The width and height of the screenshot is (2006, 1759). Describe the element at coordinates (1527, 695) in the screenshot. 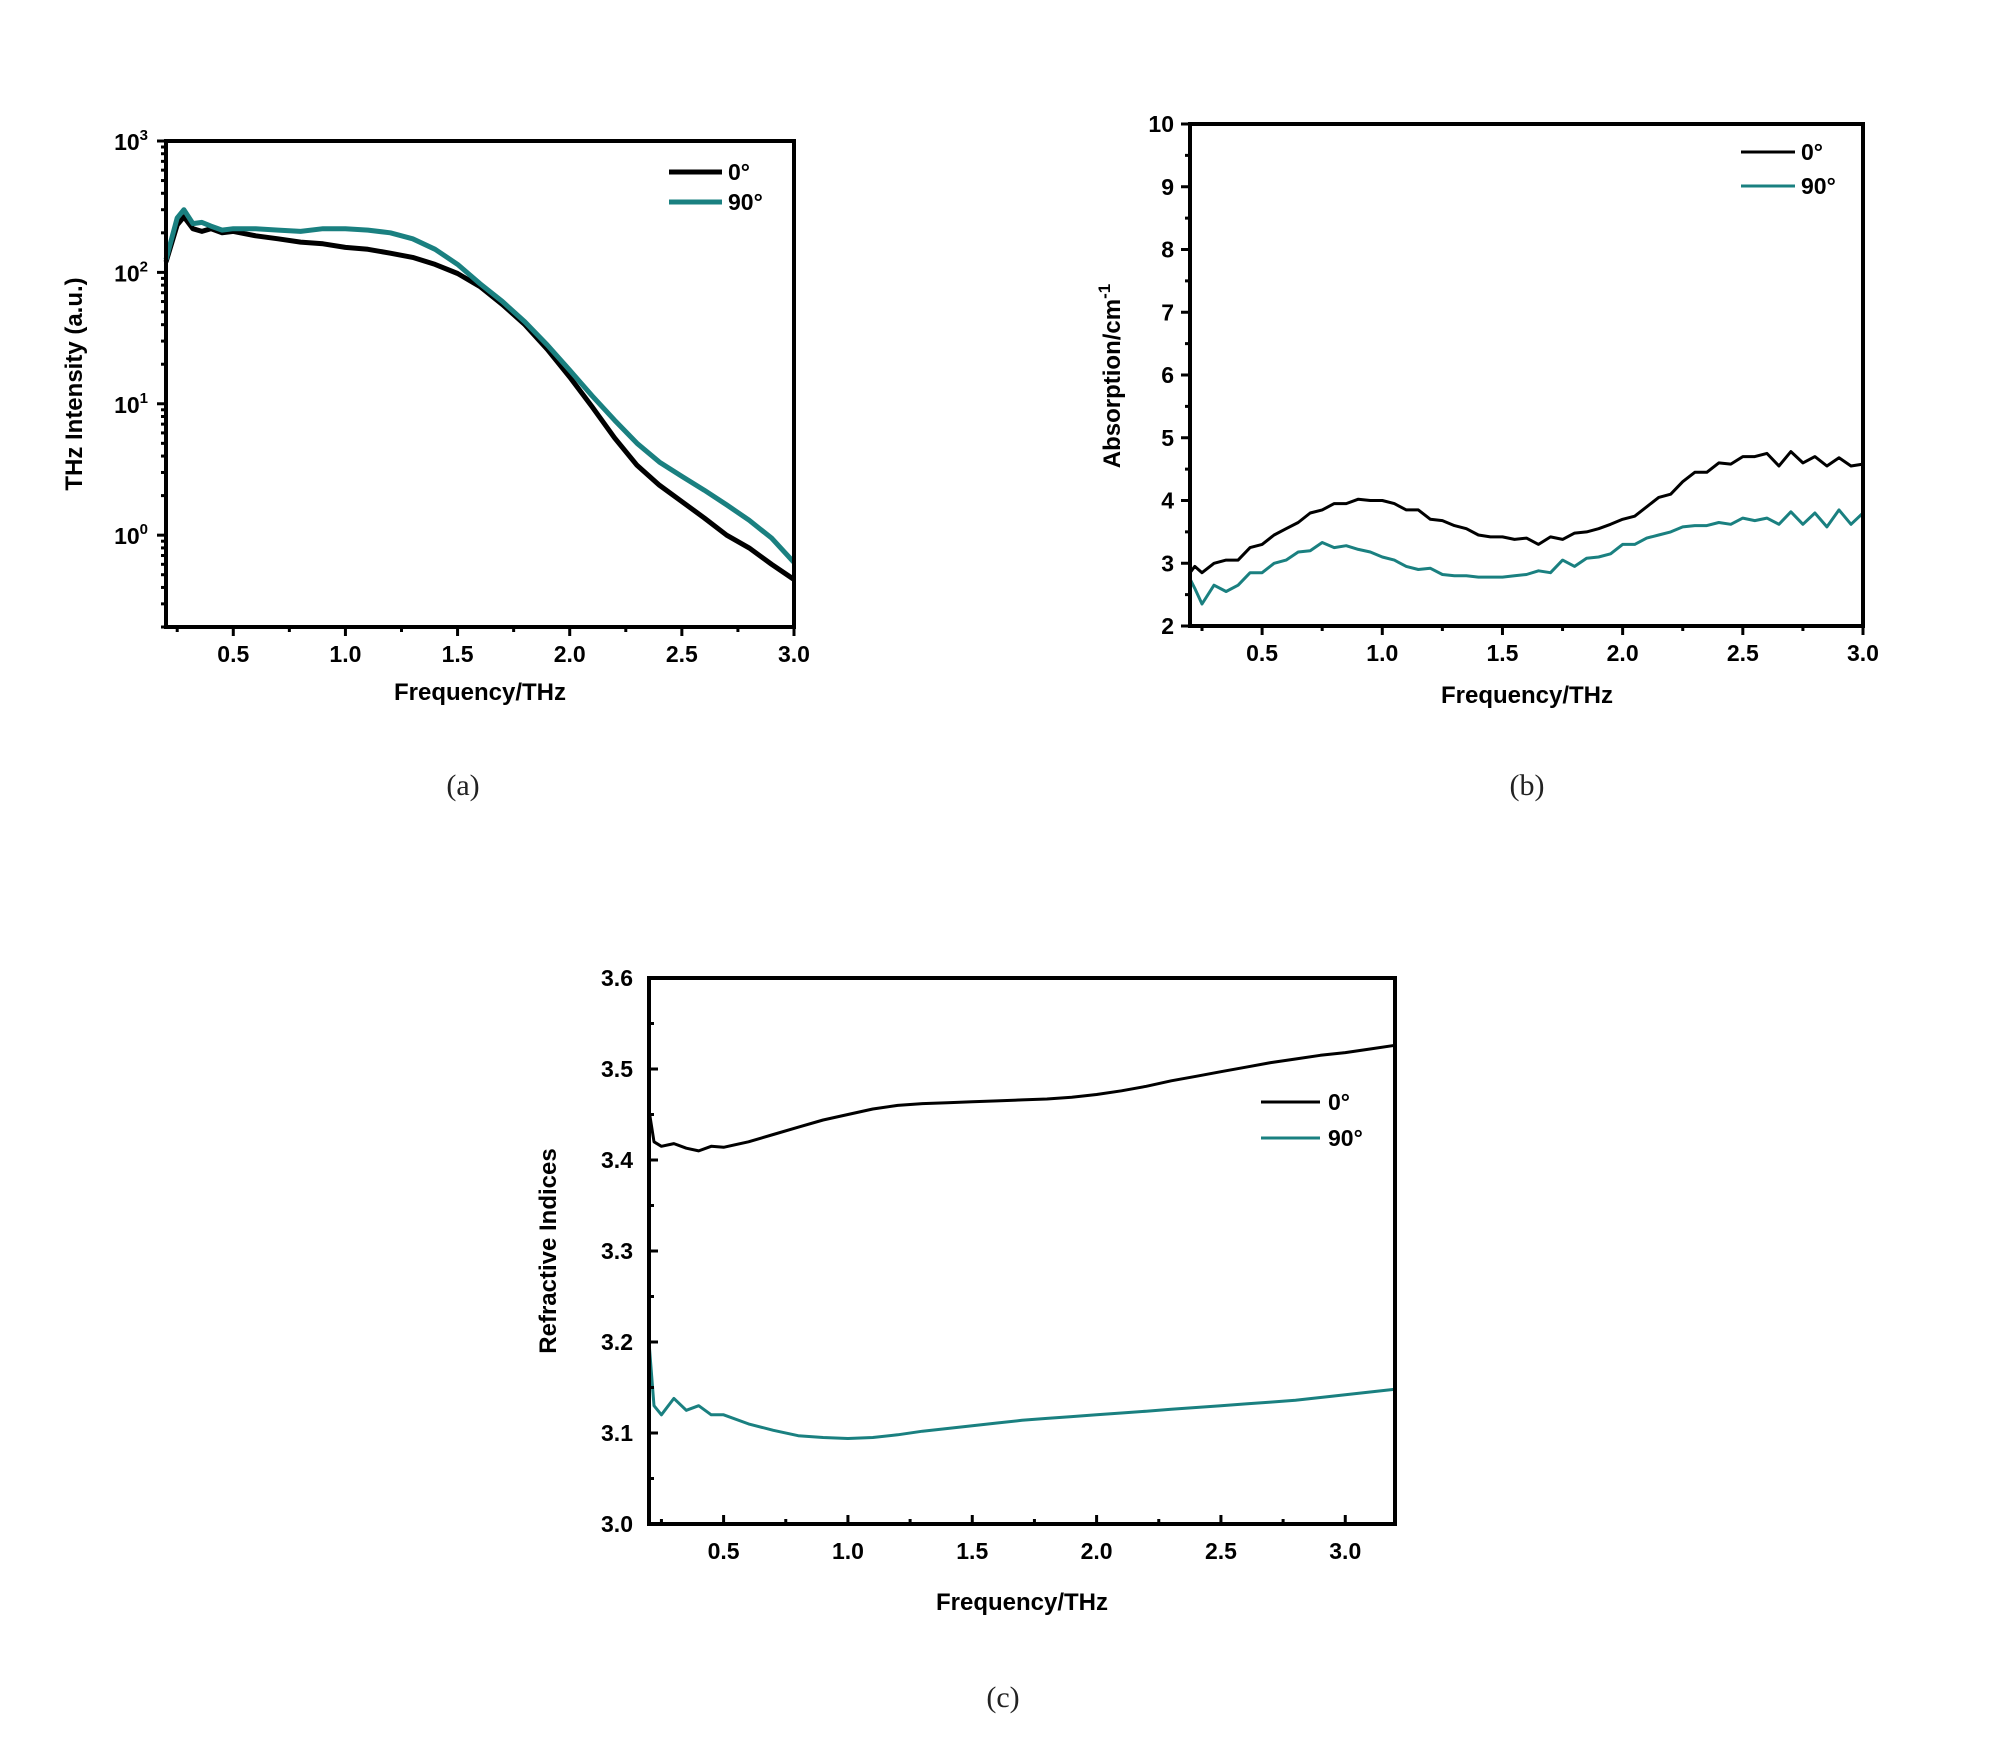

I see `chart-b-xlabel: Frequency/THz` at that location.